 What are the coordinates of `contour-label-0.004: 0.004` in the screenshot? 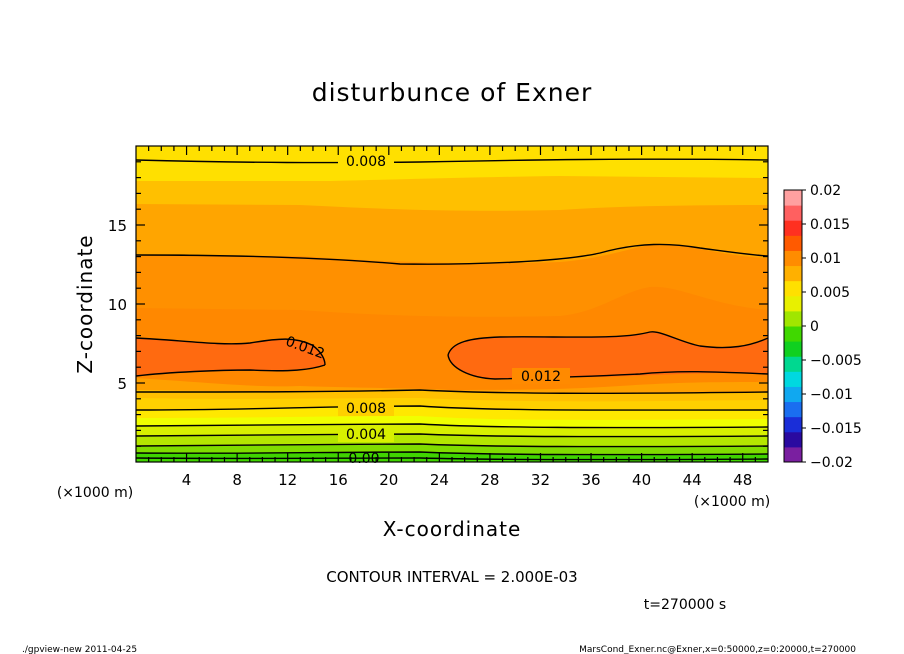 It's located at (366, 435).